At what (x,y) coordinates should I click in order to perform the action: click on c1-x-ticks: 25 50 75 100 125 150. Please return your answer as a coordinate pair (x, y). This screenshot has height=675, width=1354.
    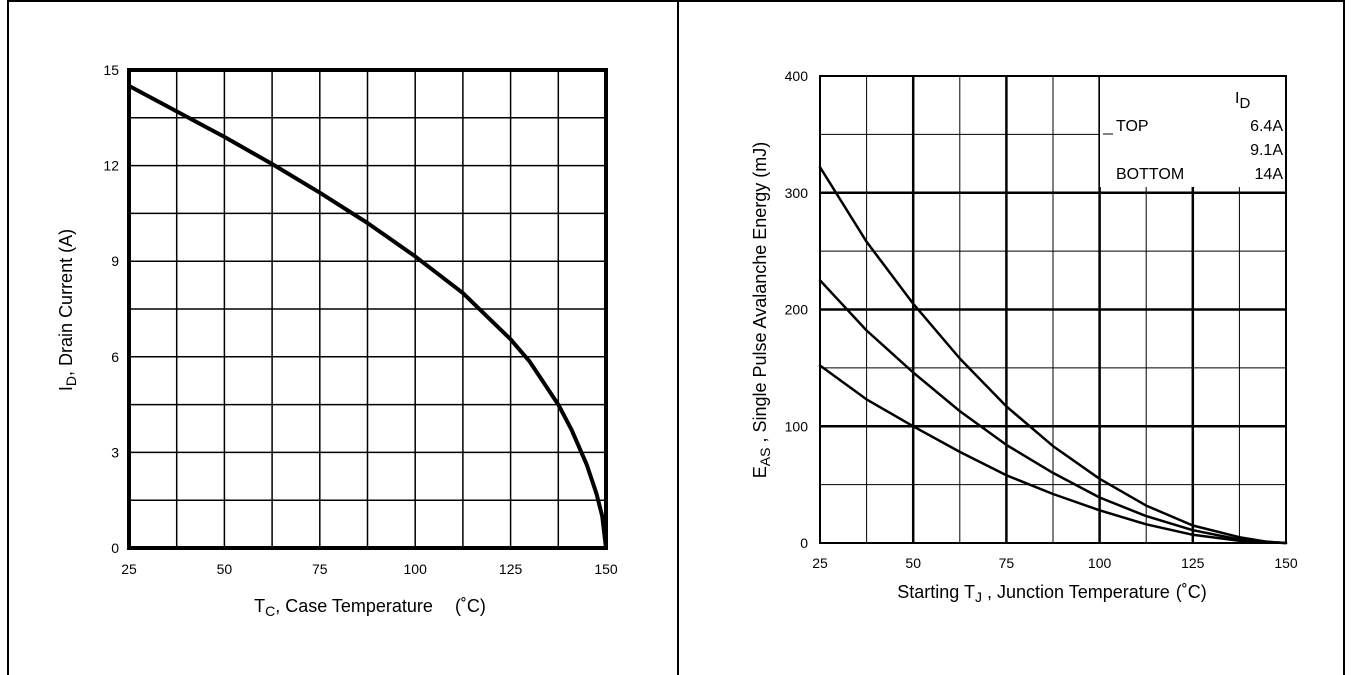
    Looking at the image, I should click on (369, 569).